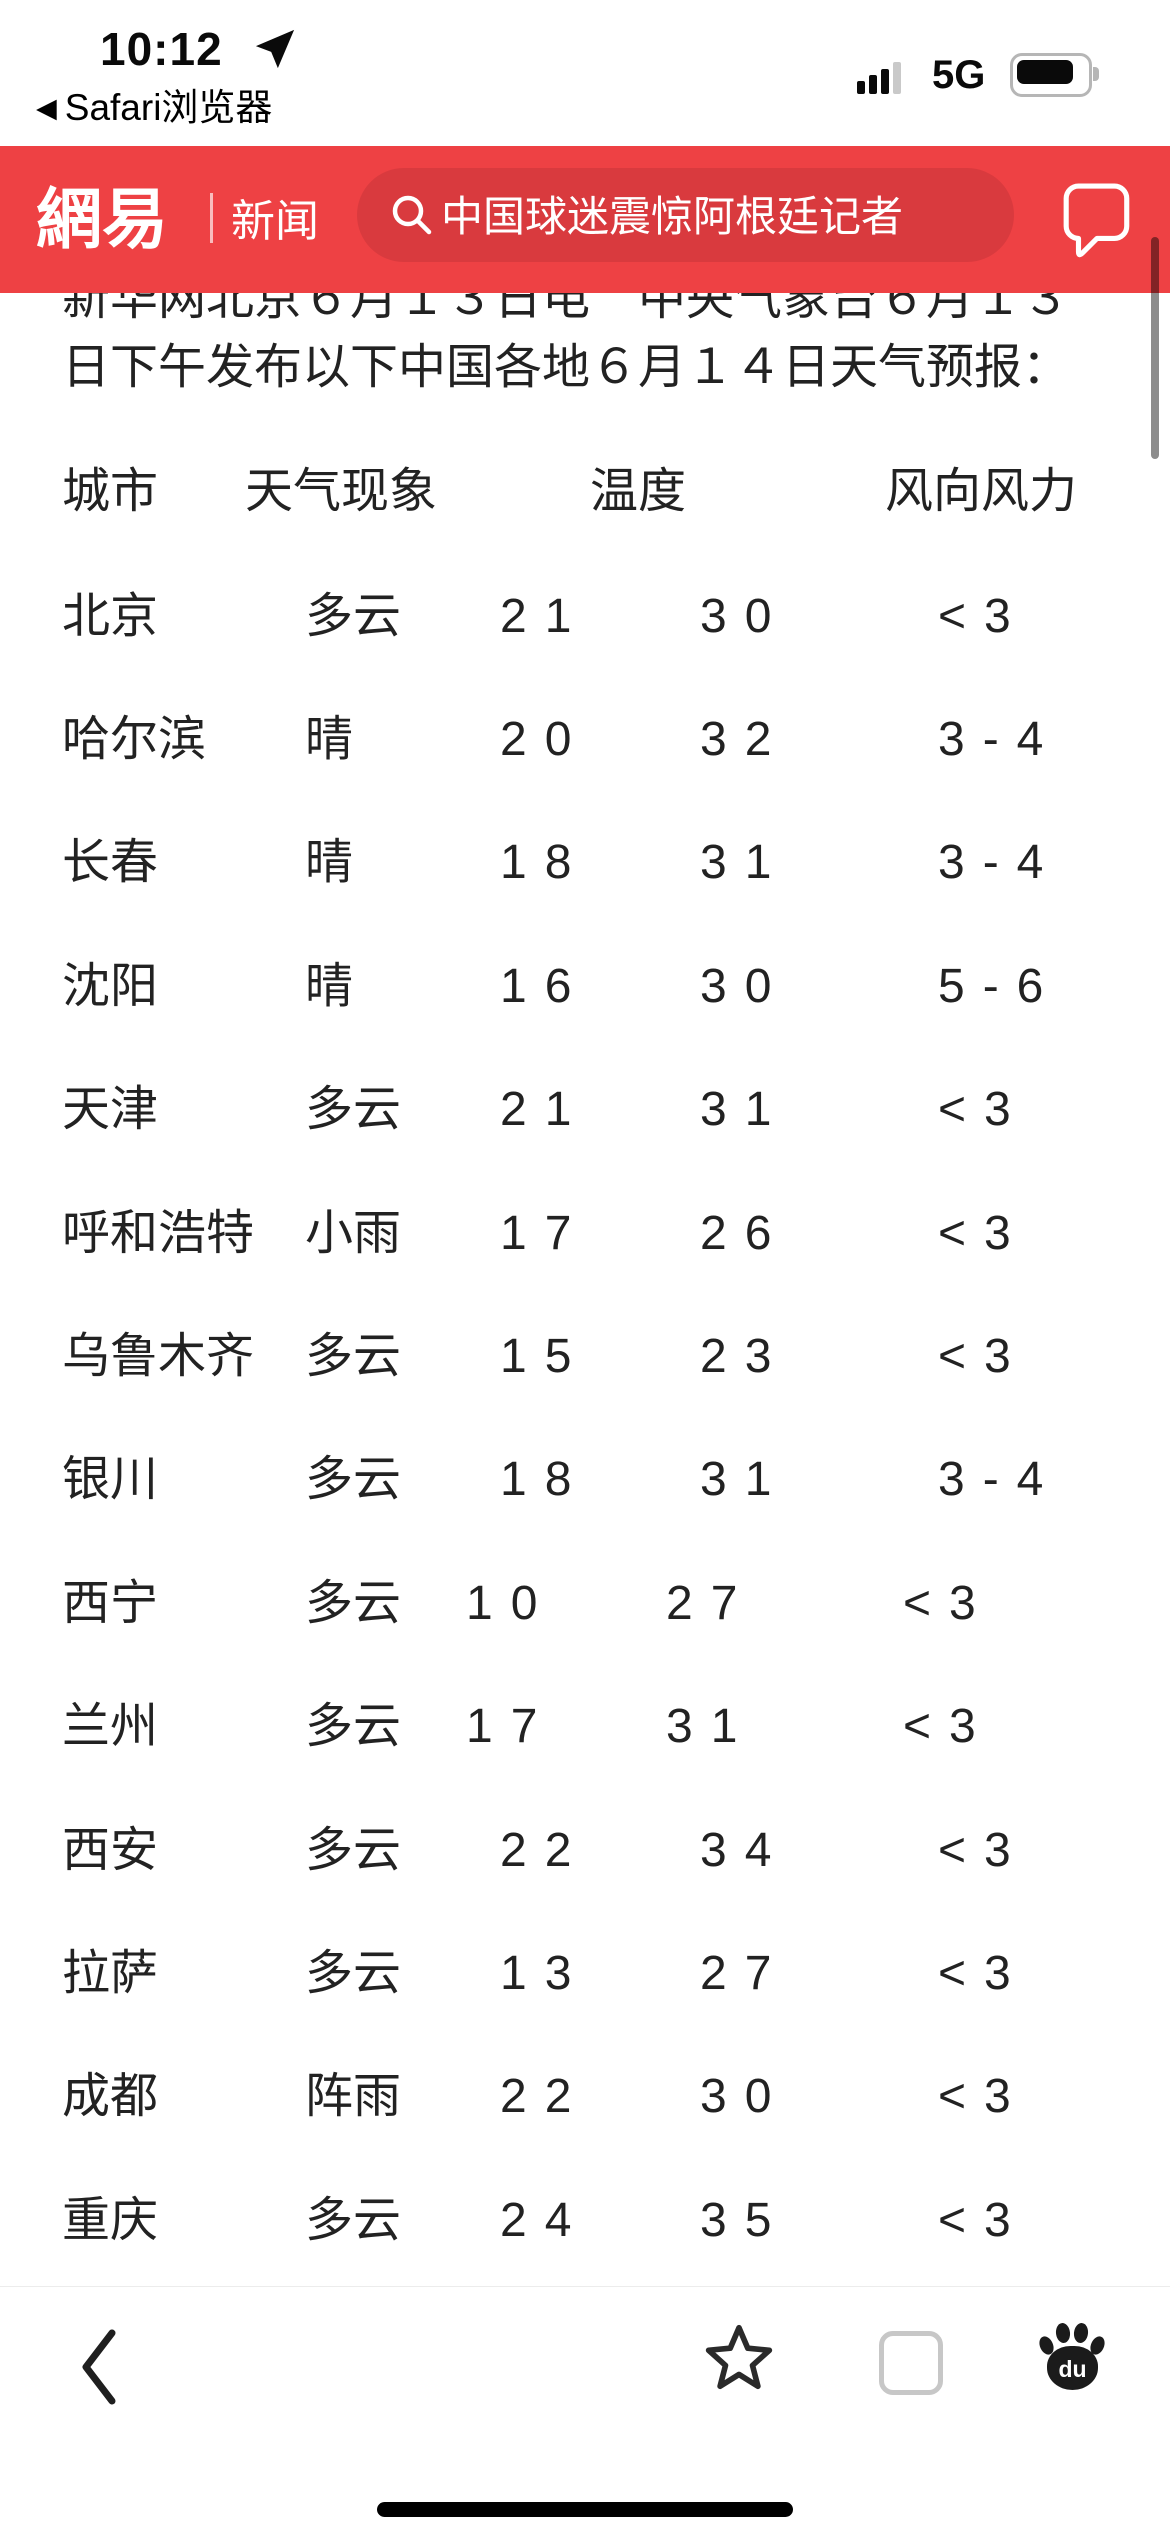 The height and width of the screenshot is (2532, 1170). What do you see at coordinates (585, 863) in the screenshot?
I see `weather-row: 长春 晴 18 31 3-4` at bounding box center [585, 863].